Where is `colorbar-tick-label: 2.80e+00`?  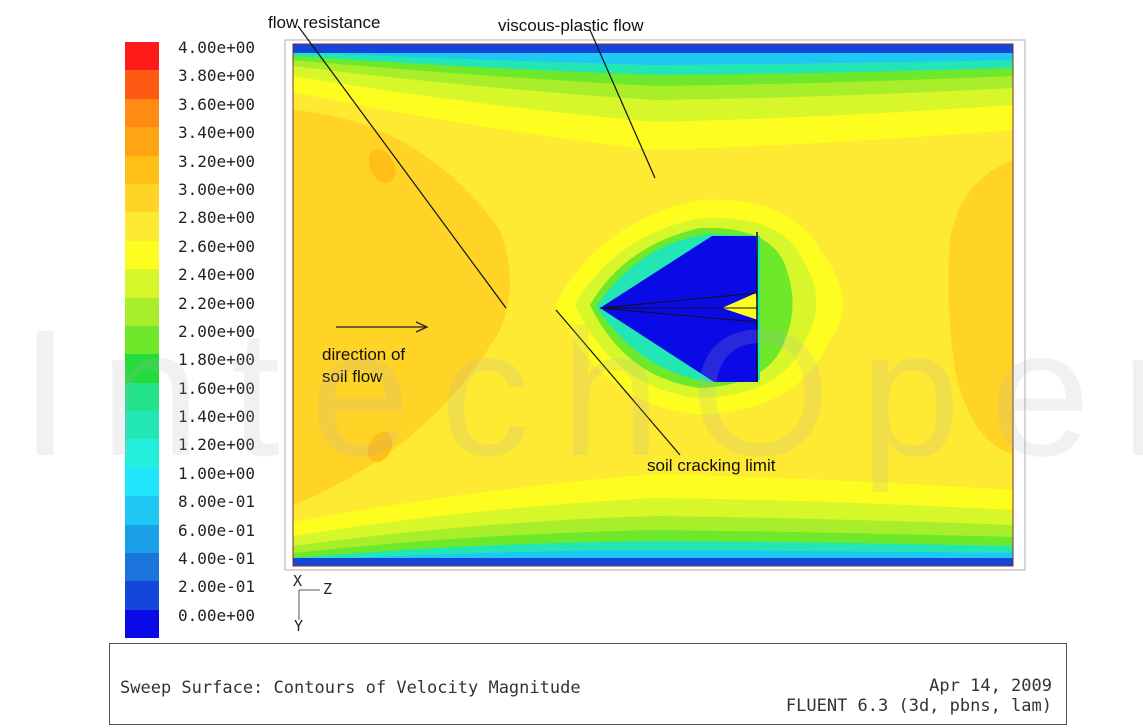
colorbar-tick-label: 2.80e+00 is located at coordinates (217, 218).